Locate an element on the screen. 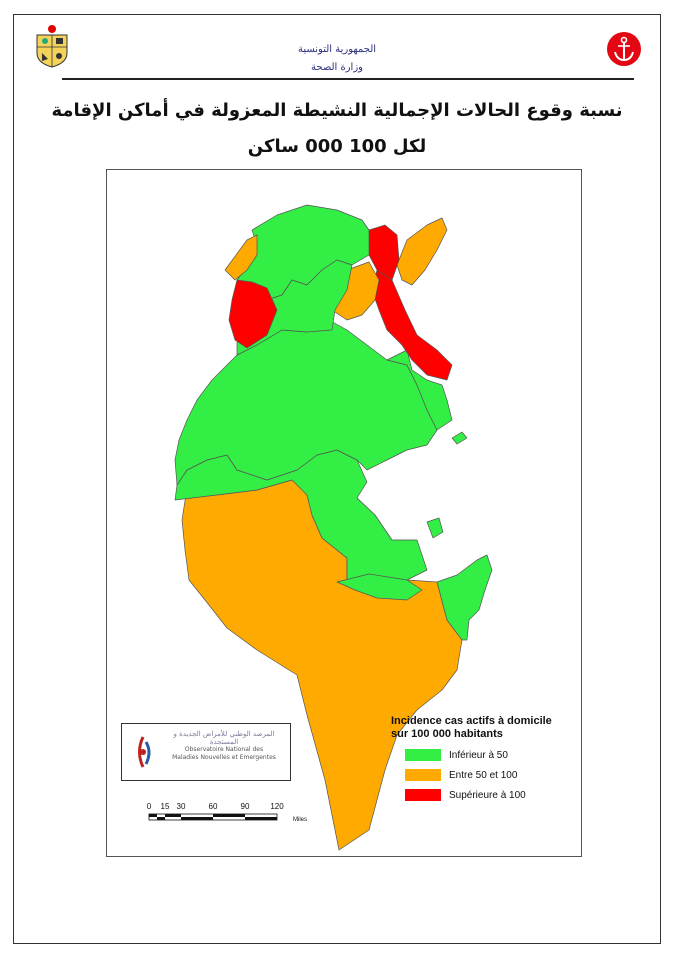 This screenshot has width=679, height=960. region-gabes is located at coordinates (379, 587).